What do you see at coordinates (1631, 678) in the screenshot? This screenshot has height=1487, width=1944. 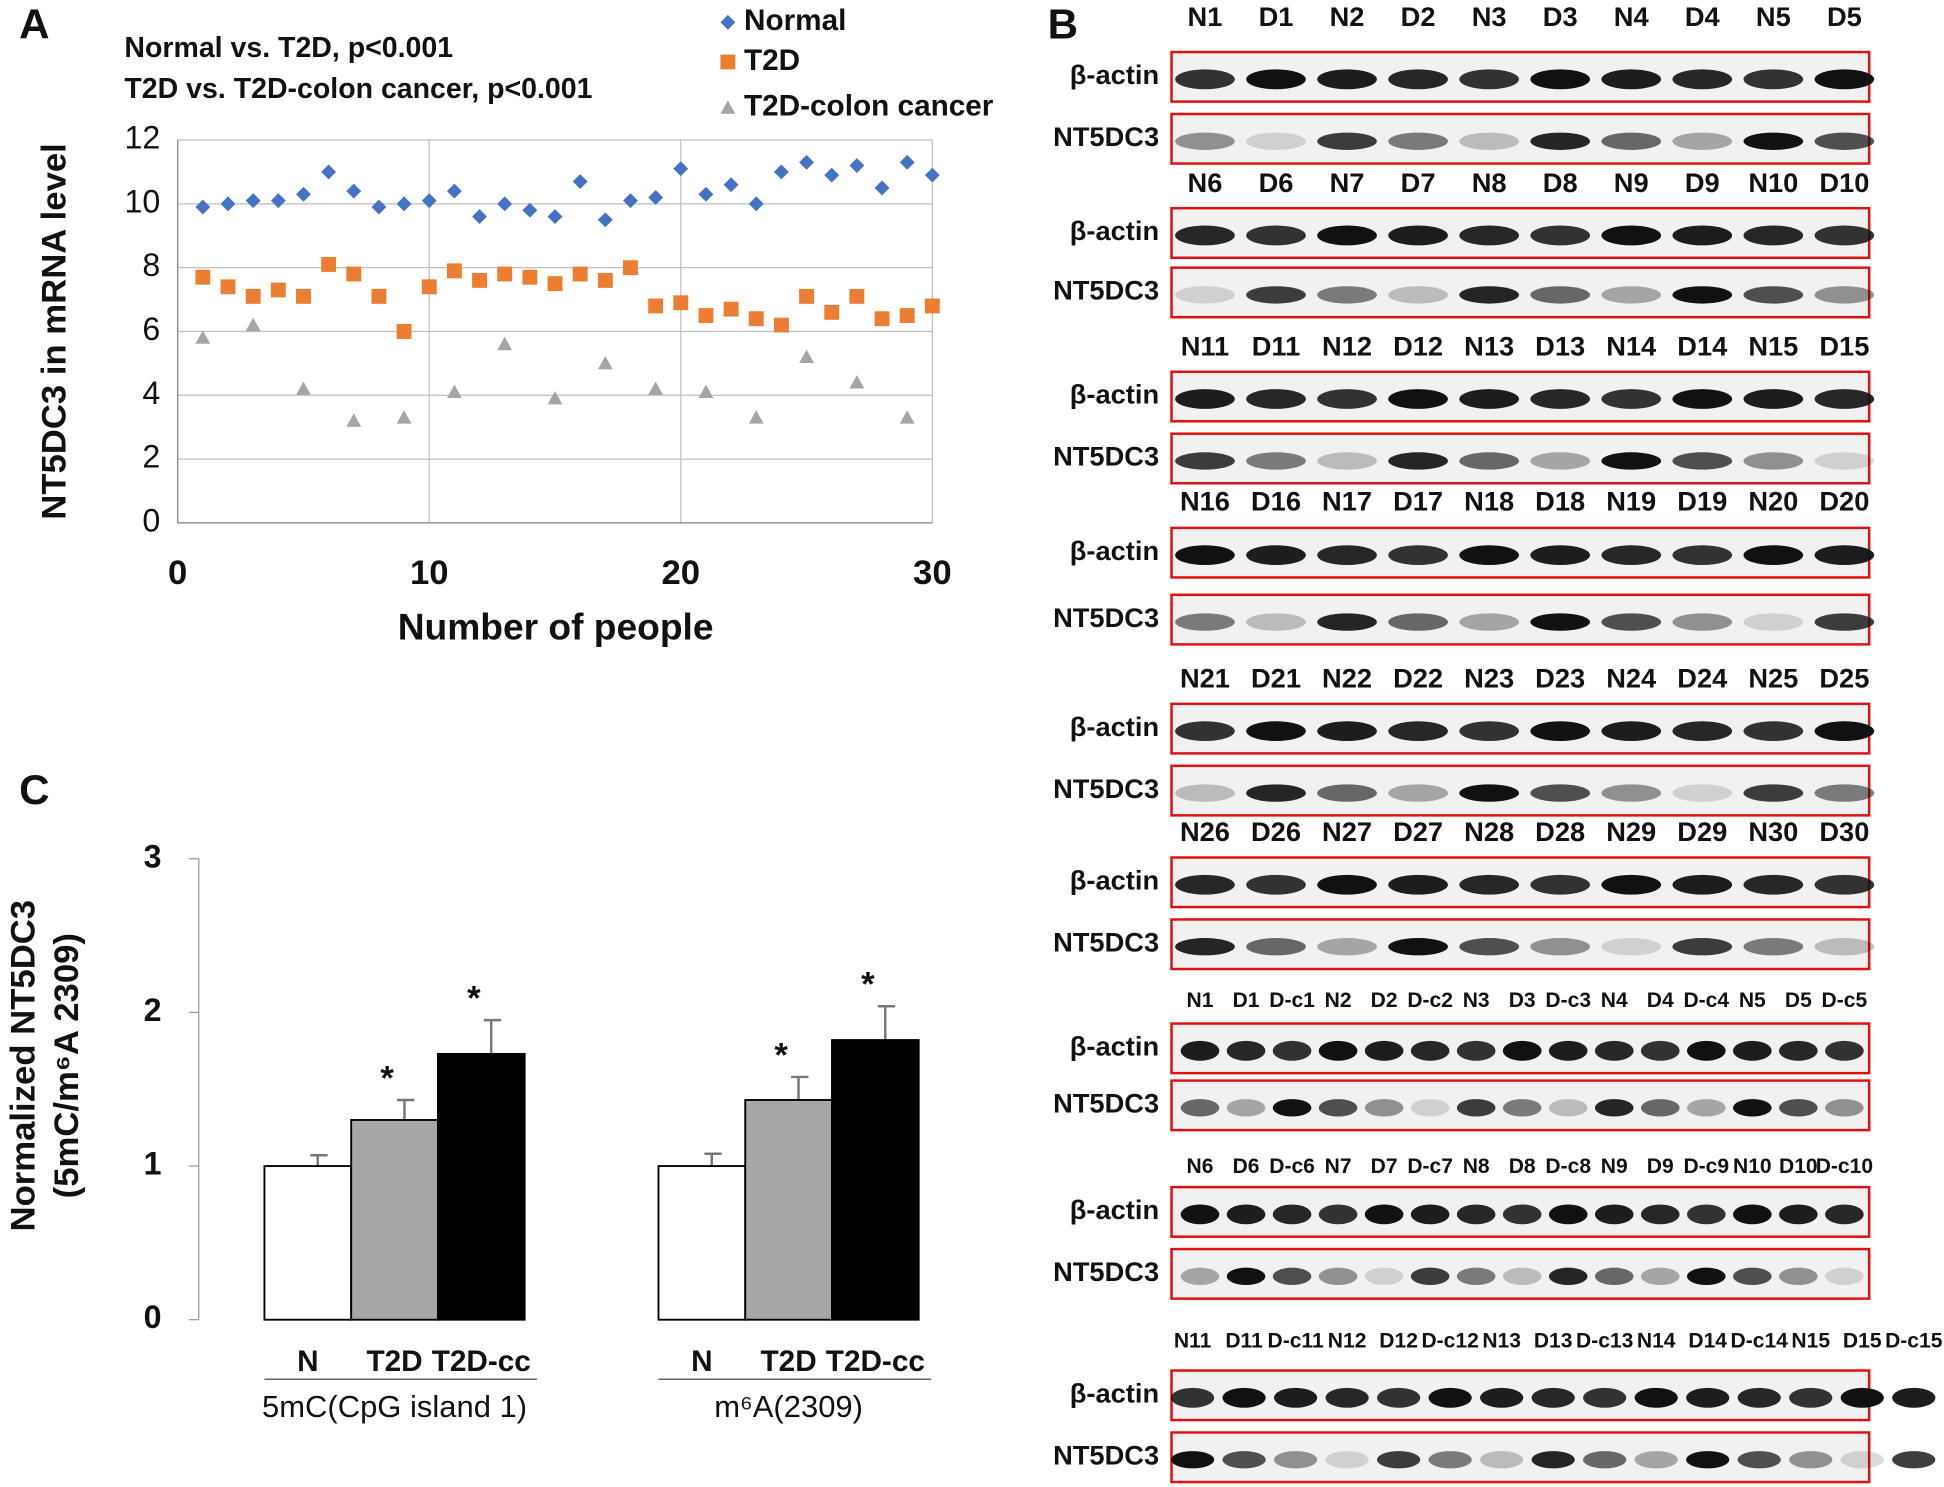 I see `lane-label: N24` at bounding box center [1631, 678].